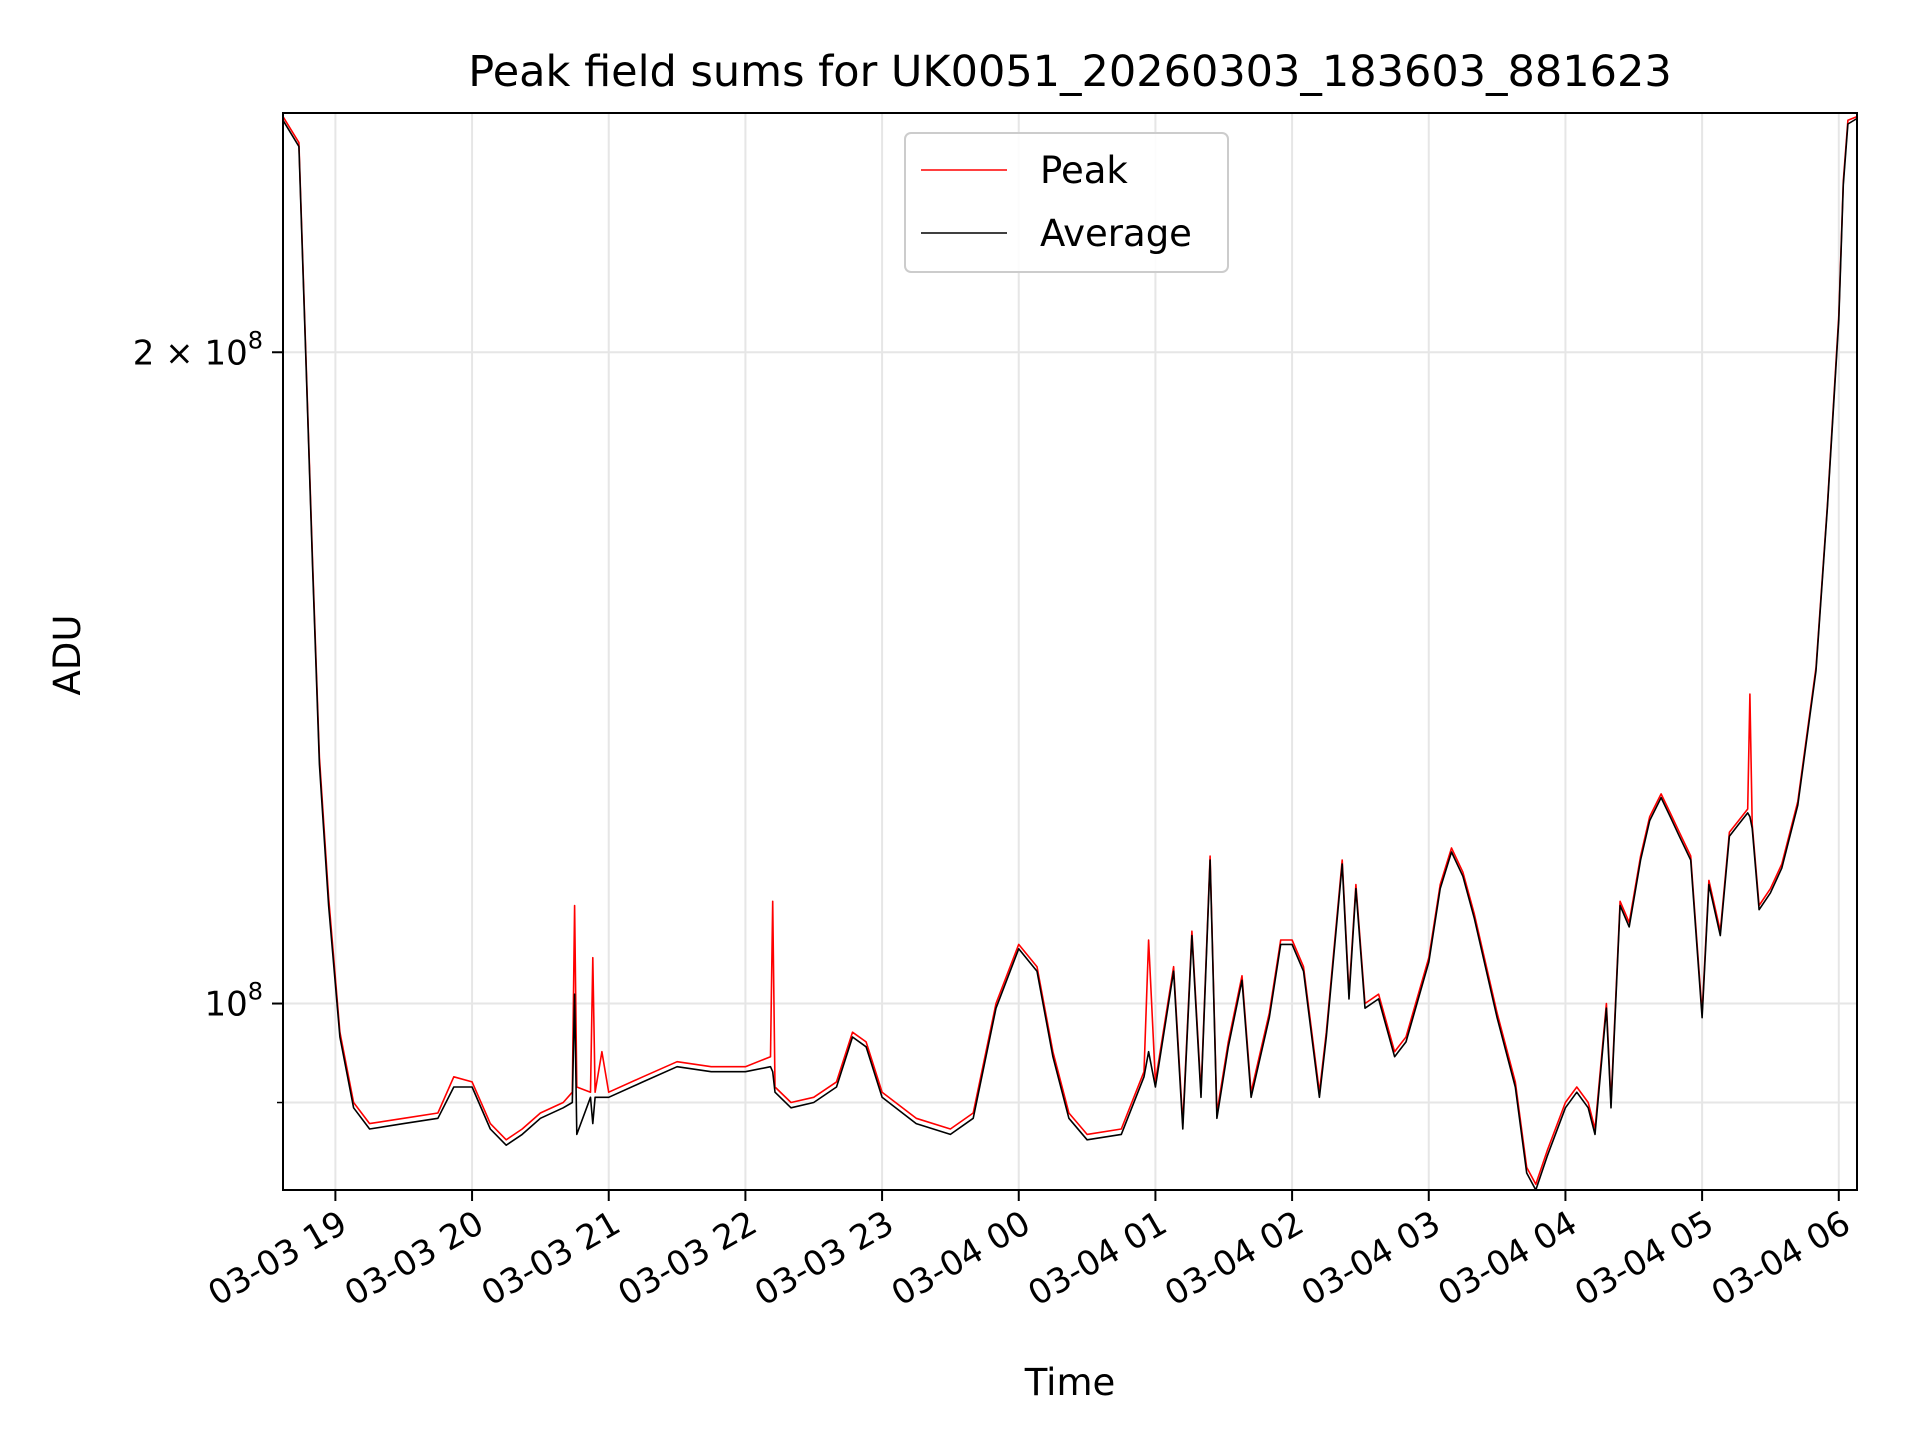 This screenshot has width=1920, height=1440. I want to click on legend-label-peak: Peak, so click(1084, 170).